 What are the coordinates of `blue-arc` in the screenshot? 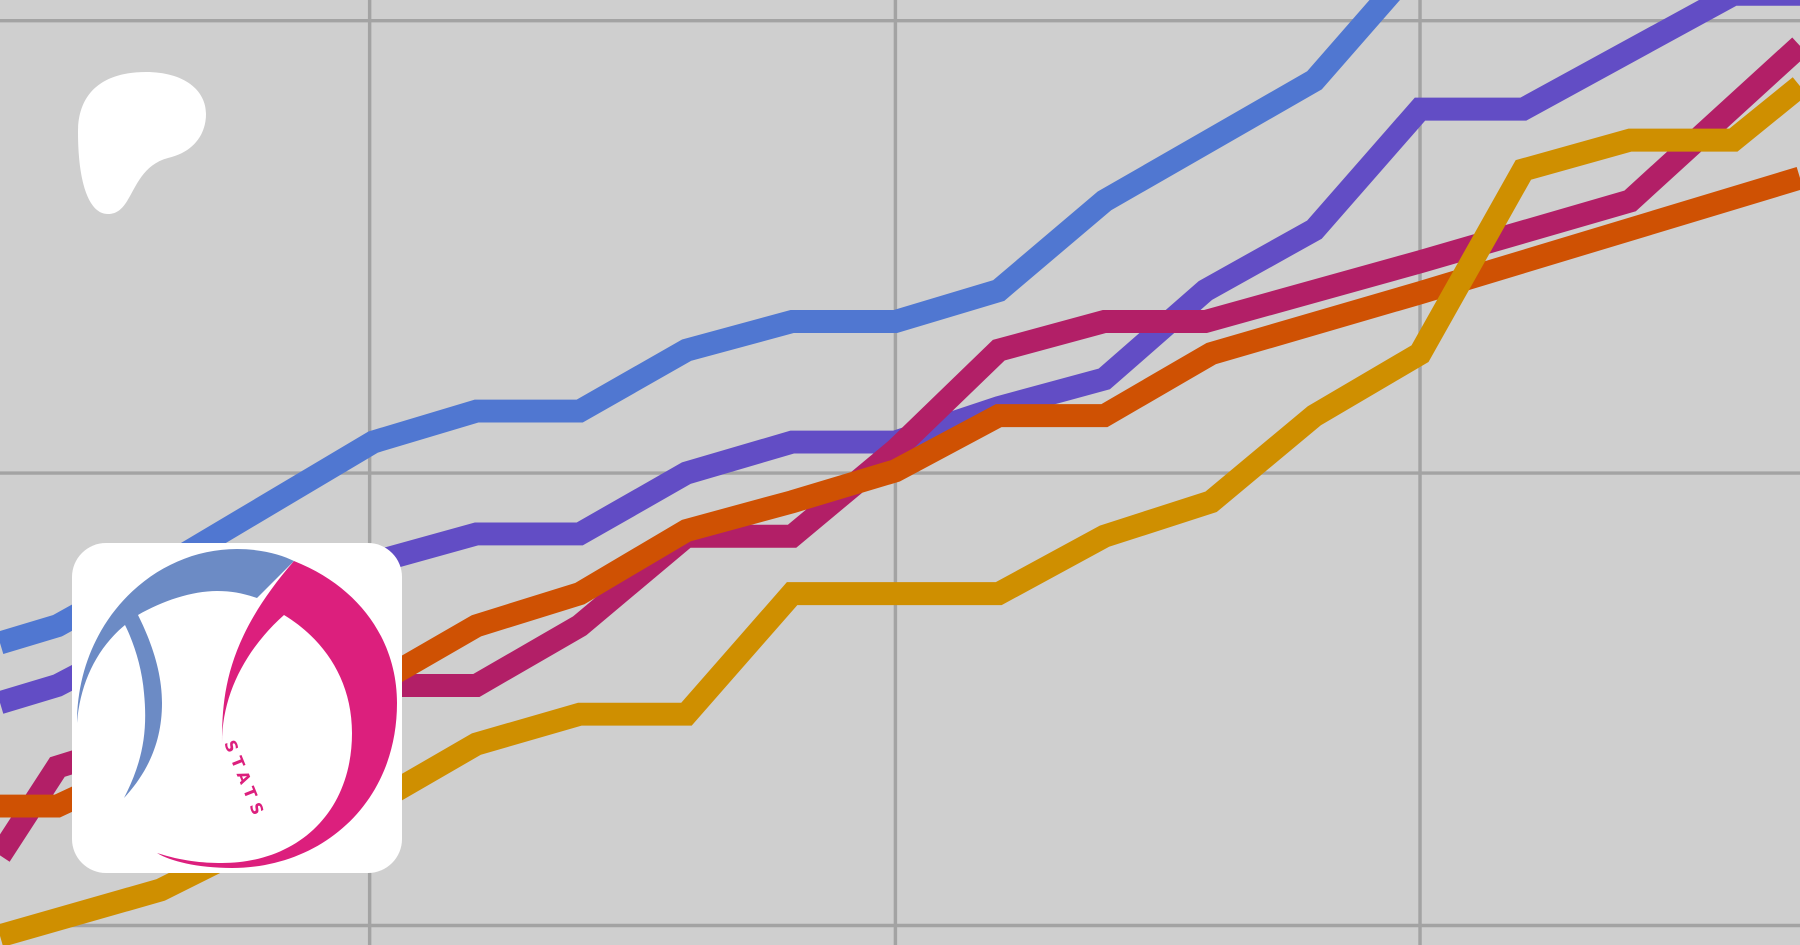 It's located at (185, 673).